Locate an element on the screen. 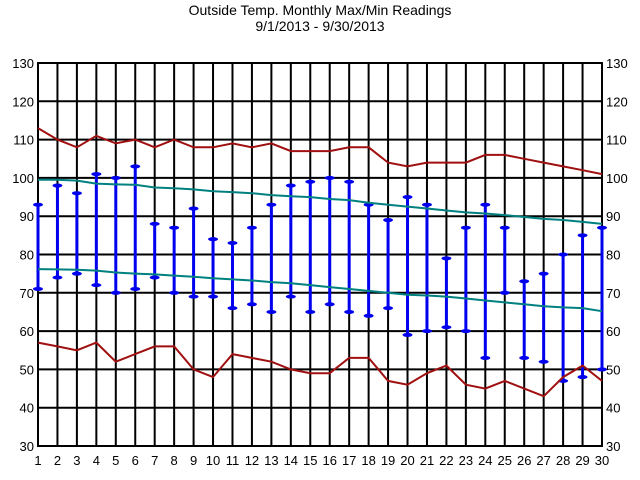 The image size is (640, 480). y-tick-label-right: 60 is located at coordinates (613, 331).